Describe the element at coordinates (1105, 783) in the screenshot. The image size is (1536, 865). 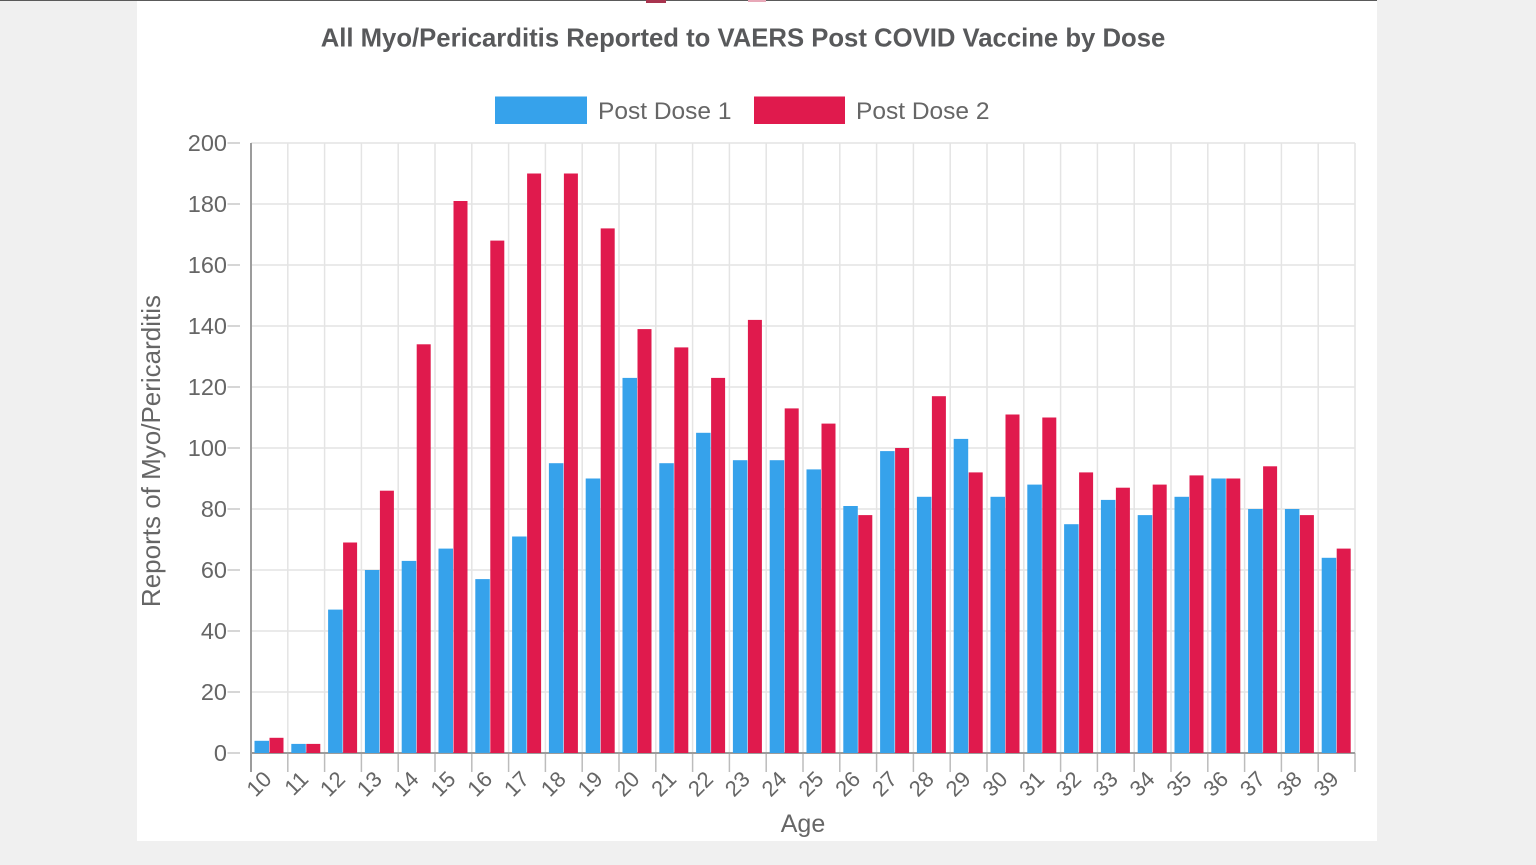
I see `svg-text: 33` at that location.